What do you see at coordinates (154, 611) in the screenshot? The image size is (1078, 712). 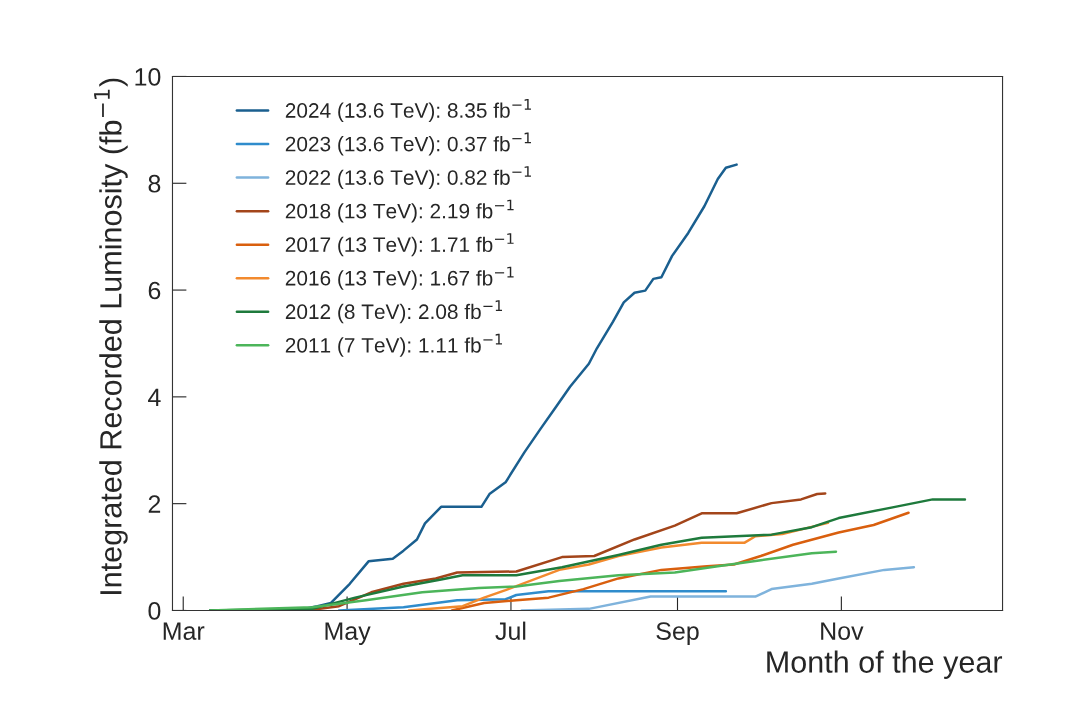 I see `y-tick-label: 0` at bounding box center [154, 611].